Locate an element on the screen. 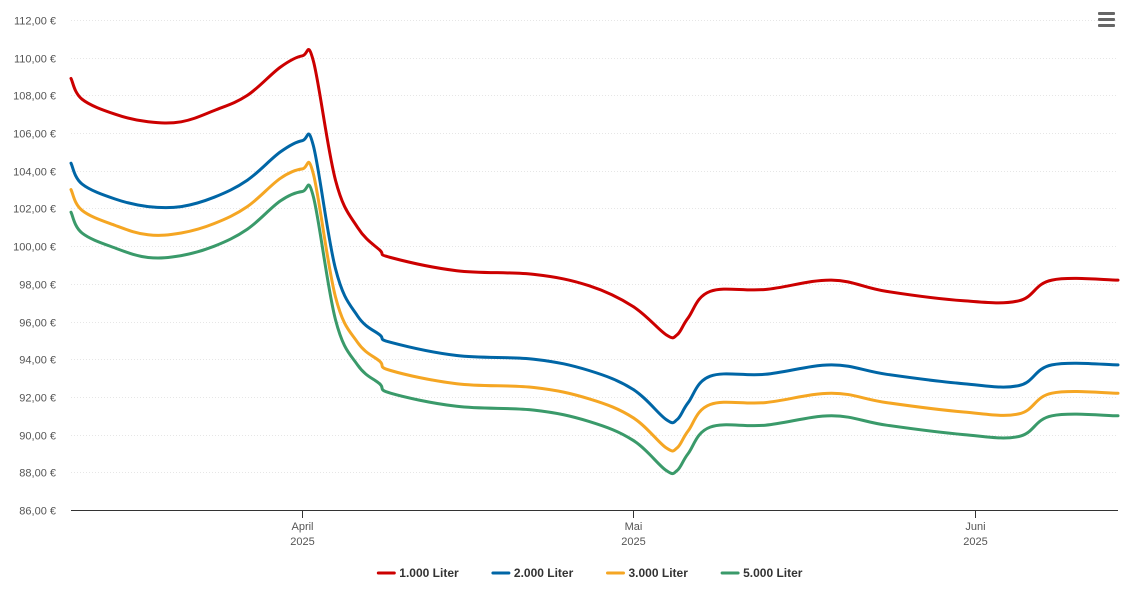 The width and height of the screenshot is (1129, 615). y-tick-label: 108,00 € is located at coordinates (34, 97).